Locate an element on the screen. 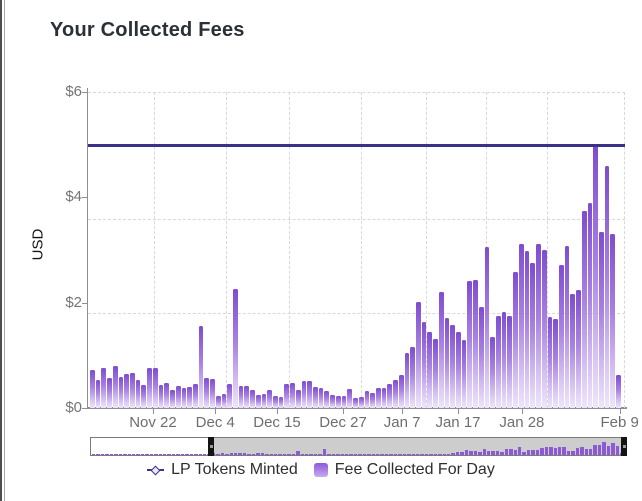 The height and width of the screenshot is (501, 642). legend-item-lp-tokens-minted: LP Tokens Minted is located at coordinates (222, 470).